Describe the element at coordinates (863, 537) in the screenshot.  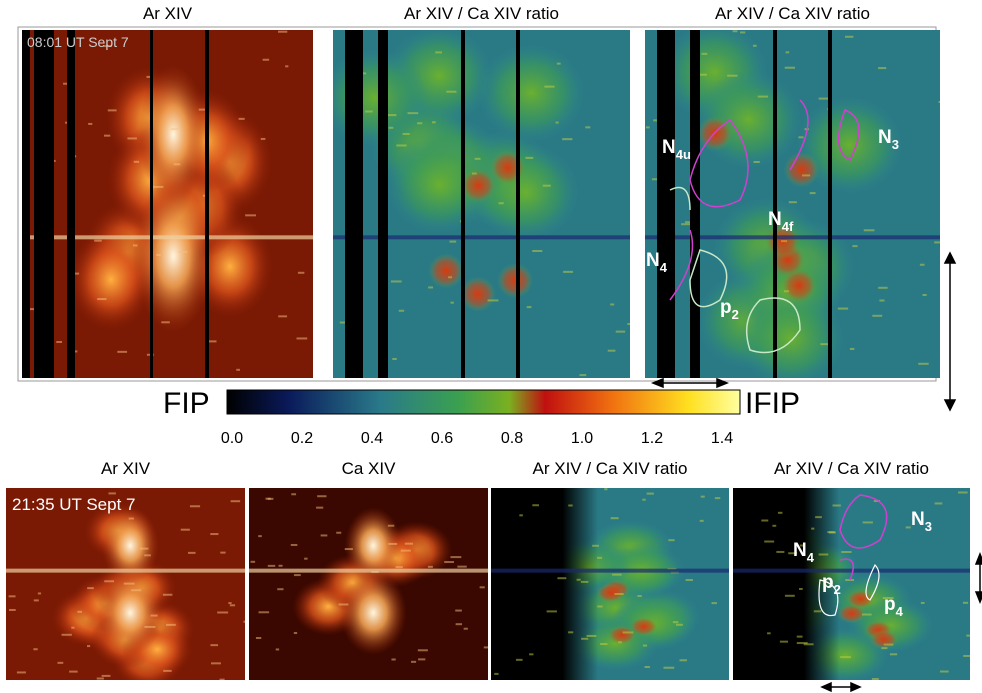
I see `contour` at that location.